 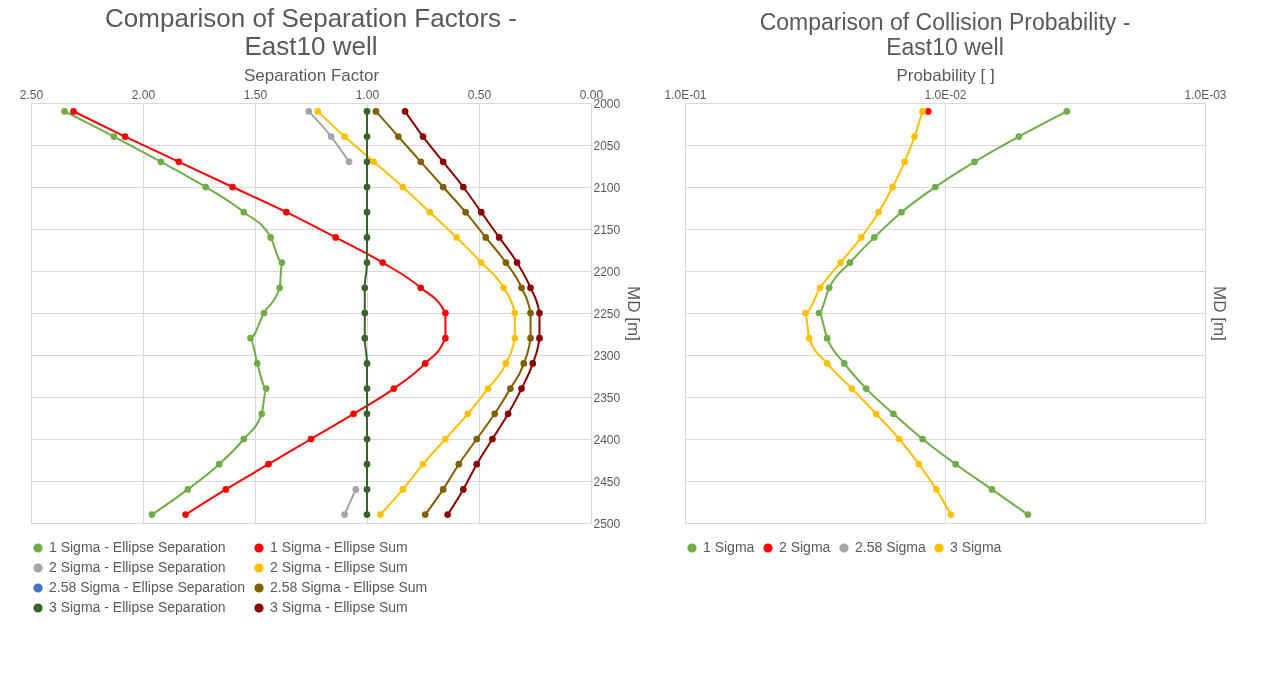 I want to click on chart-title: Comparison of Separation Factors - East10 well, so click(x=311, y=32).